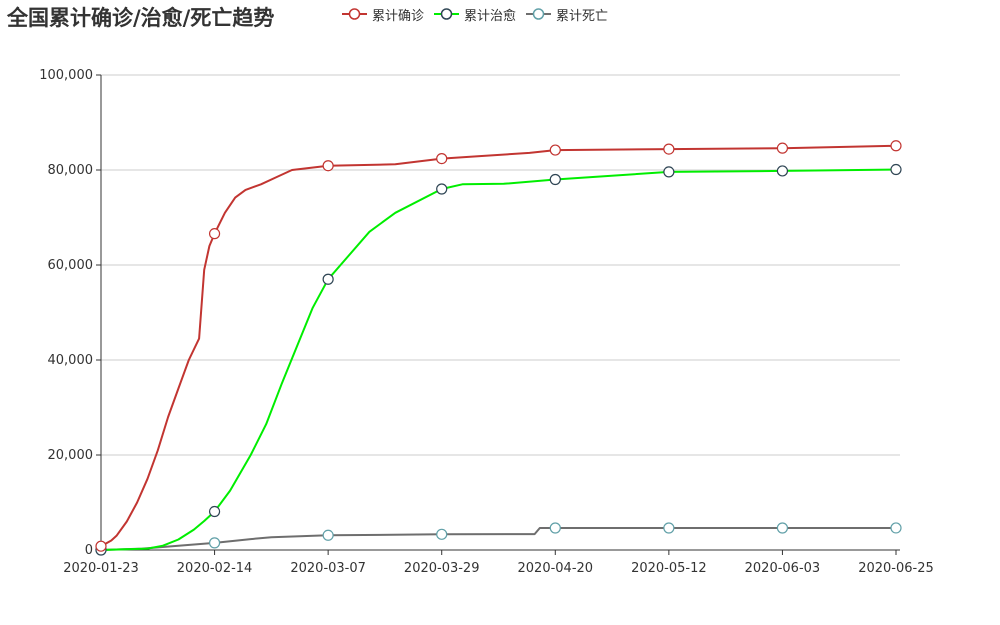  Describe the element at coordinates (354, 14) in the screenshot. I see `legend-swatch-confirmed` at that location.